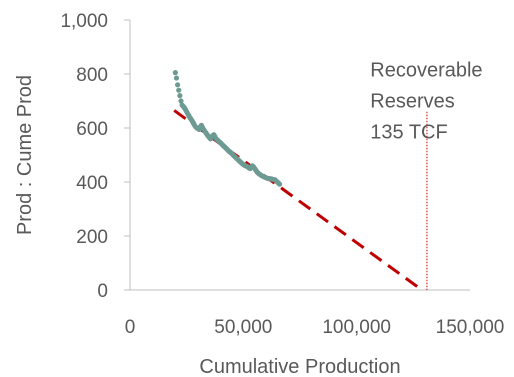  What do you see at coordinates (25, 155) in the screenshot?
I see `y-axis-title: Prod : Cume Prod` at bounding box center [25, 155].